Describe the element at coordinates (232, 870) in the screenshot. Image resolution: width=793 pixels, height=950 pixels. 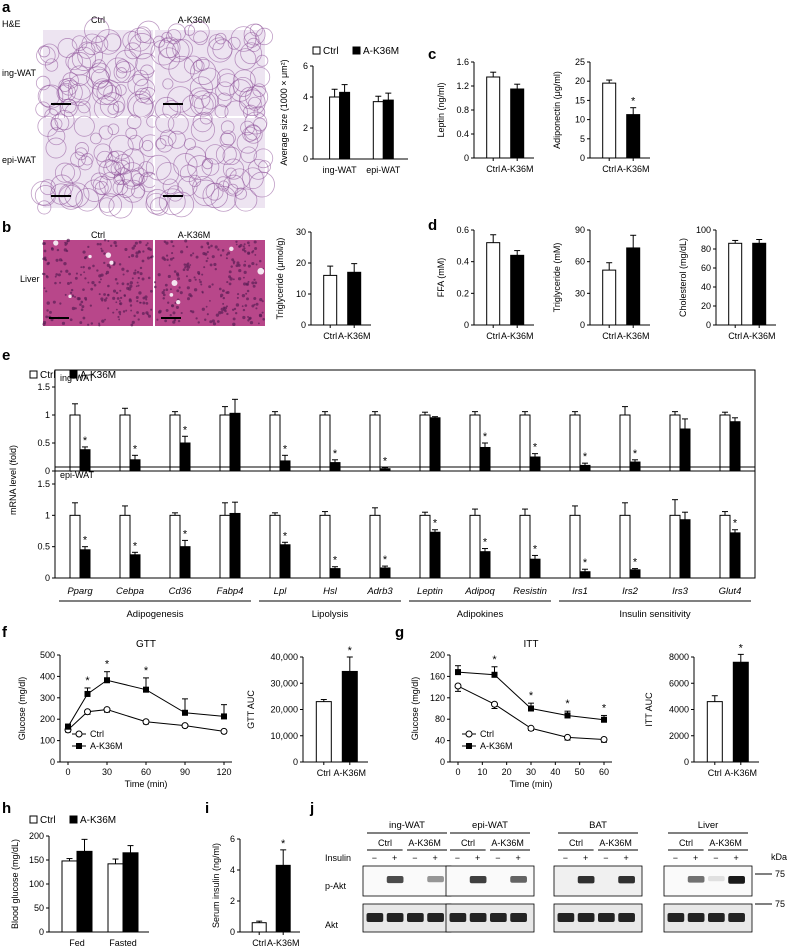
I see `y-tick-label: 4` at that location.